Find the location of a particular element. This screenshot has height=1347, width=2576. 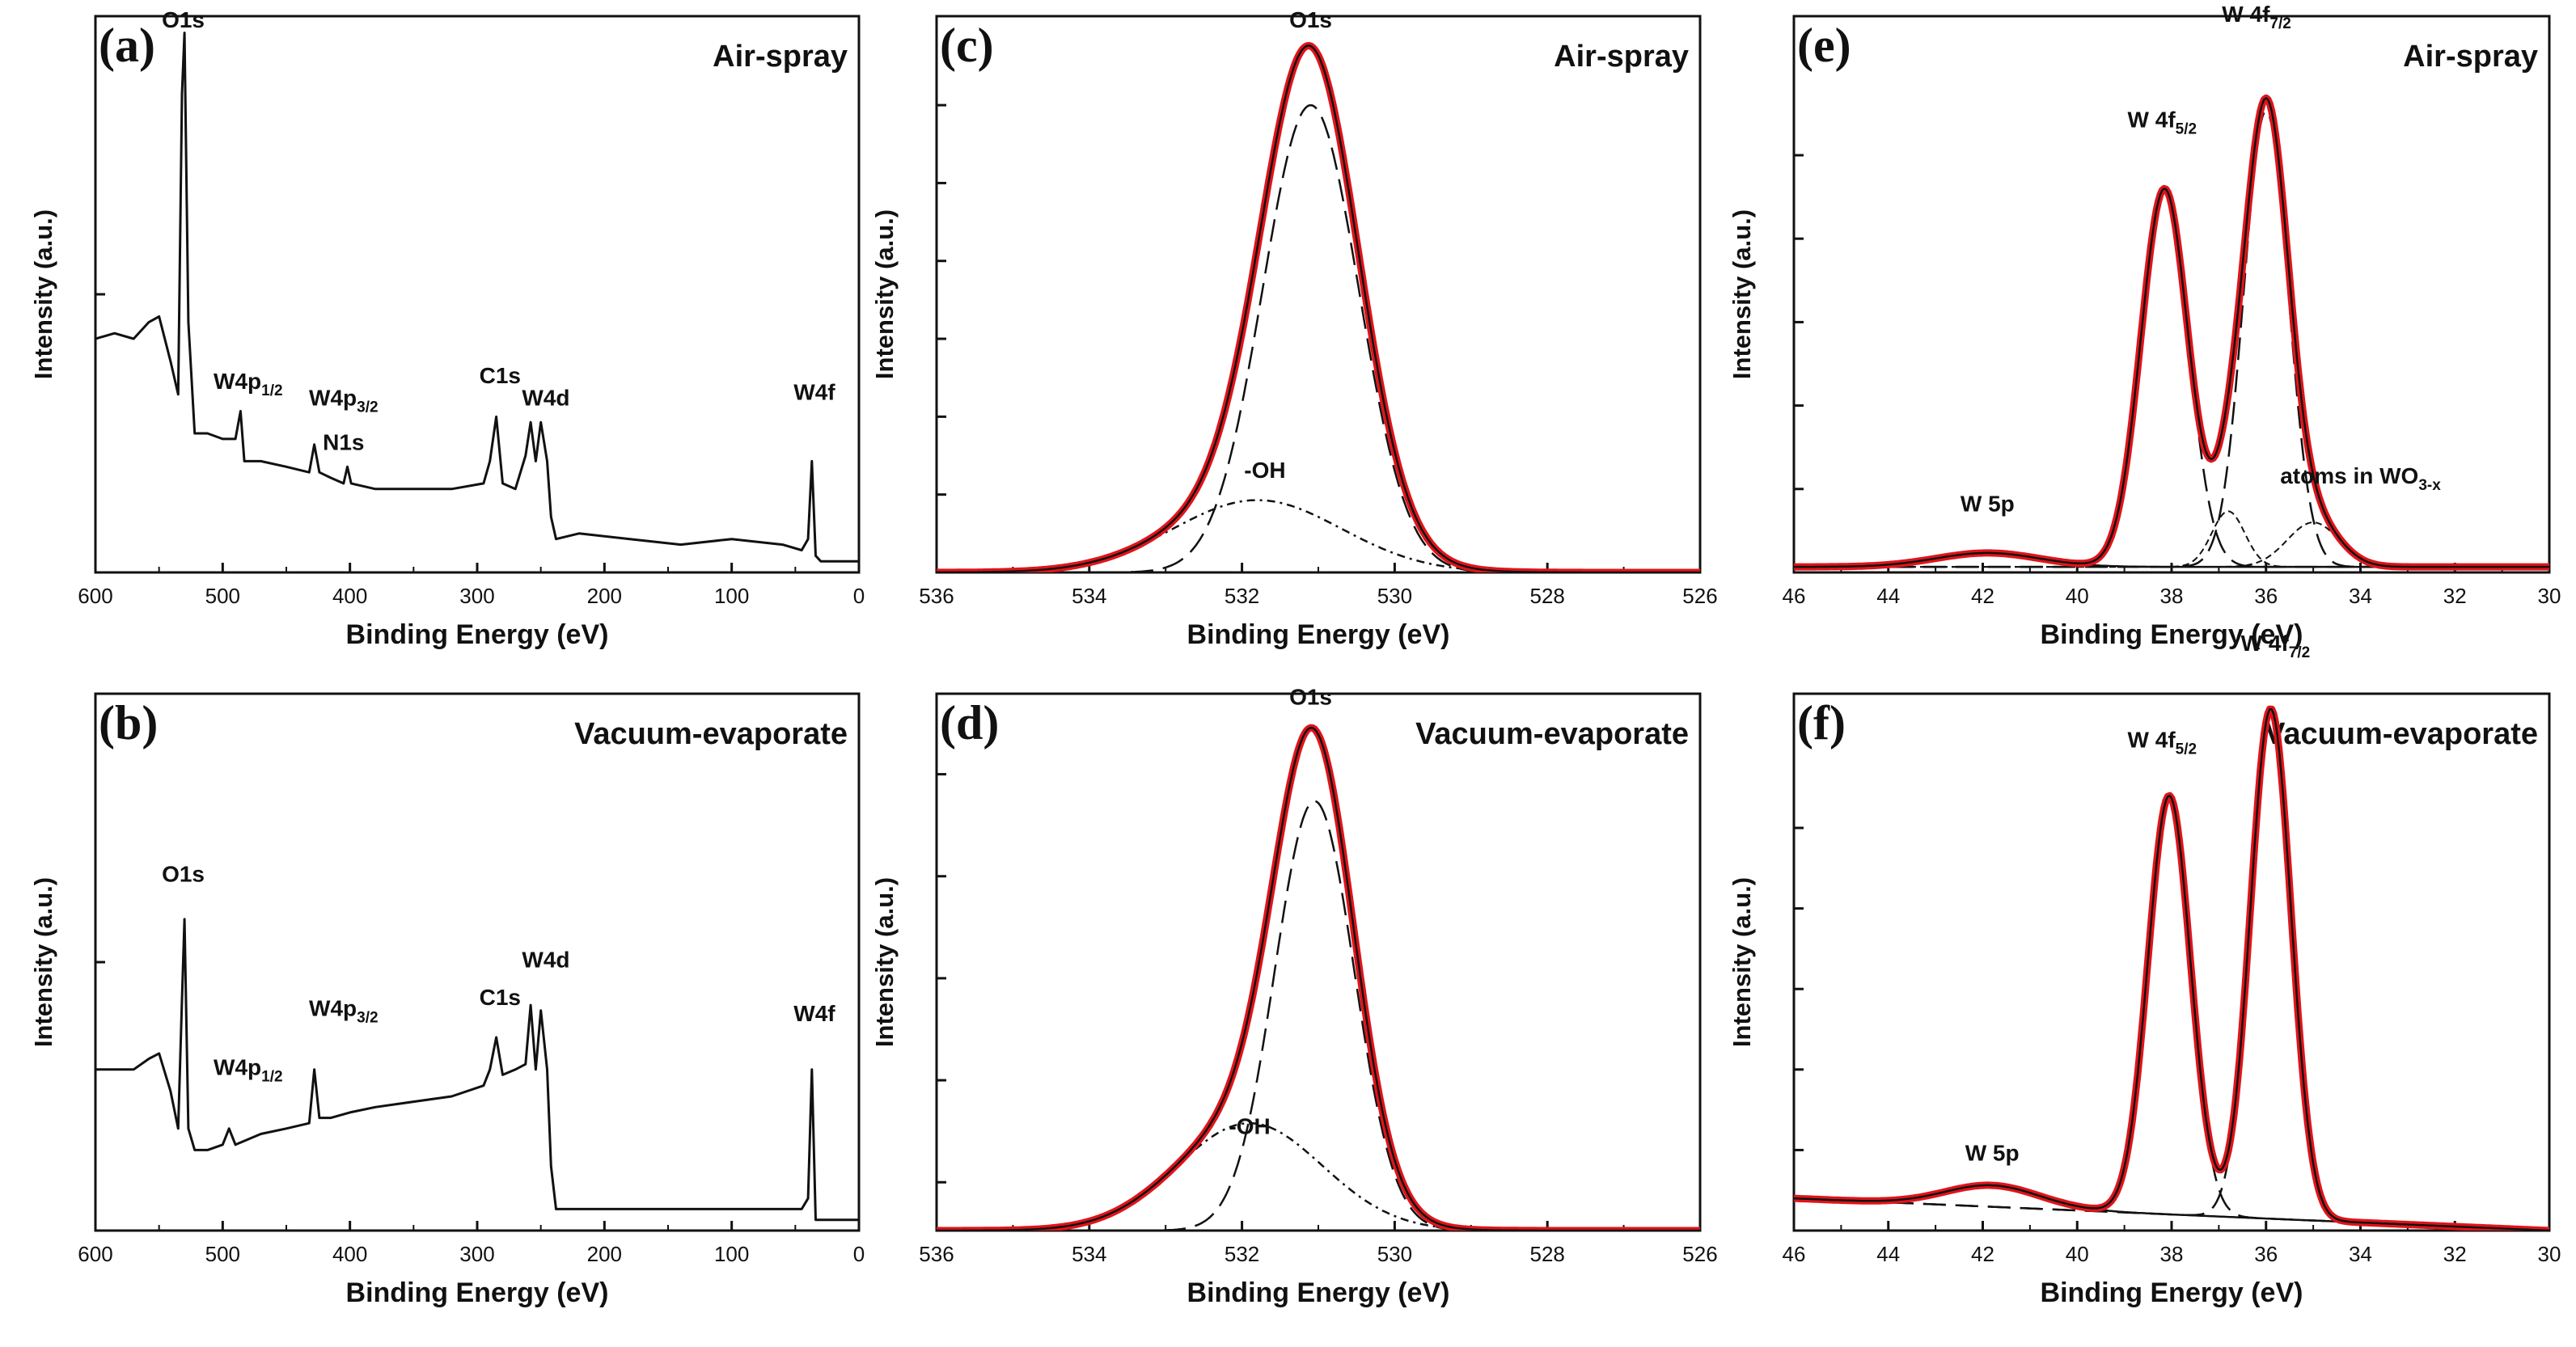

peak-label: atoms in WO3-x is located at coordinates (2360, 478).